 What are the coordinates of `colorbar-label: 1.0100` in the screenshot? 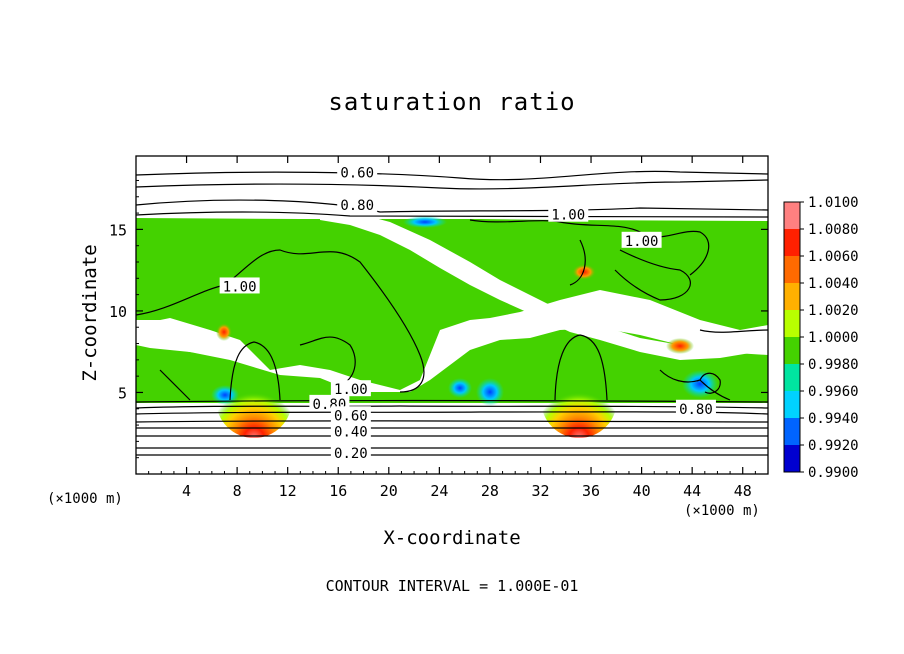 It's located at (833, 203).